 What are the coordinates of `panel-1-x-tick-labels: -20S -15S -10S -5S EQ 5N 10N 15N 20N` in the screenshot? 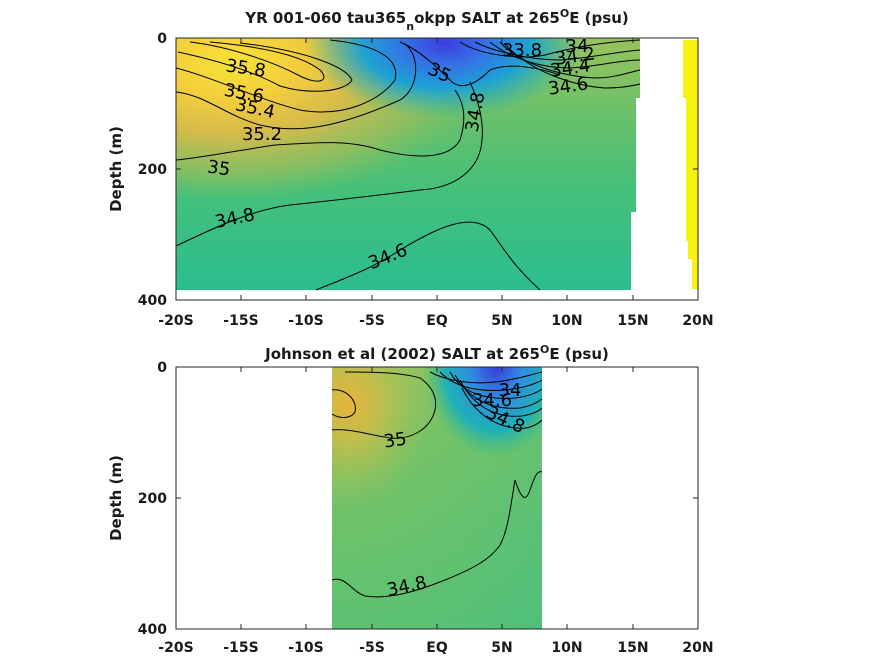 It's located at (435, 321).